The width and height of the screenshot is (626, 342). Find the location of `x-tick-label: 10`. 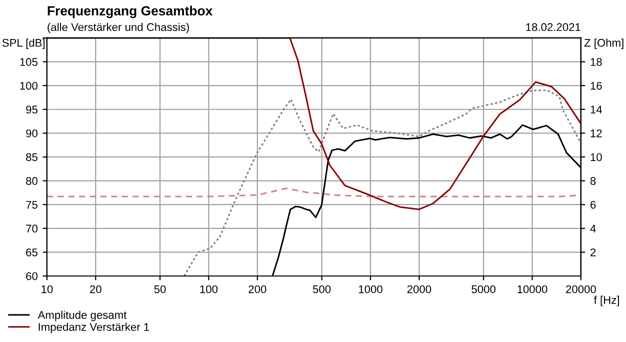

x-tick-label: 10 is located at coordinates (47, 289).